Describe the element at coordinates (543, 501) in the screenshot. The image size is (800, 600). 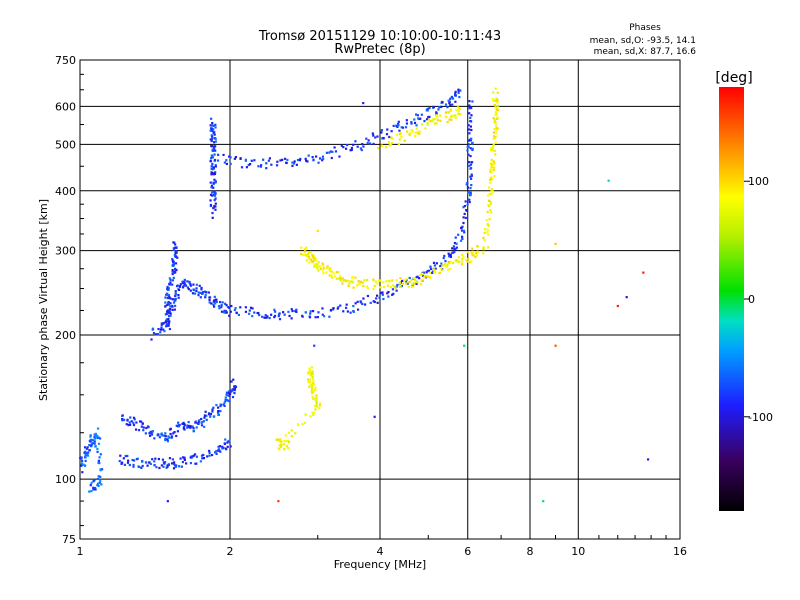
I see `isolated-point` at that location.